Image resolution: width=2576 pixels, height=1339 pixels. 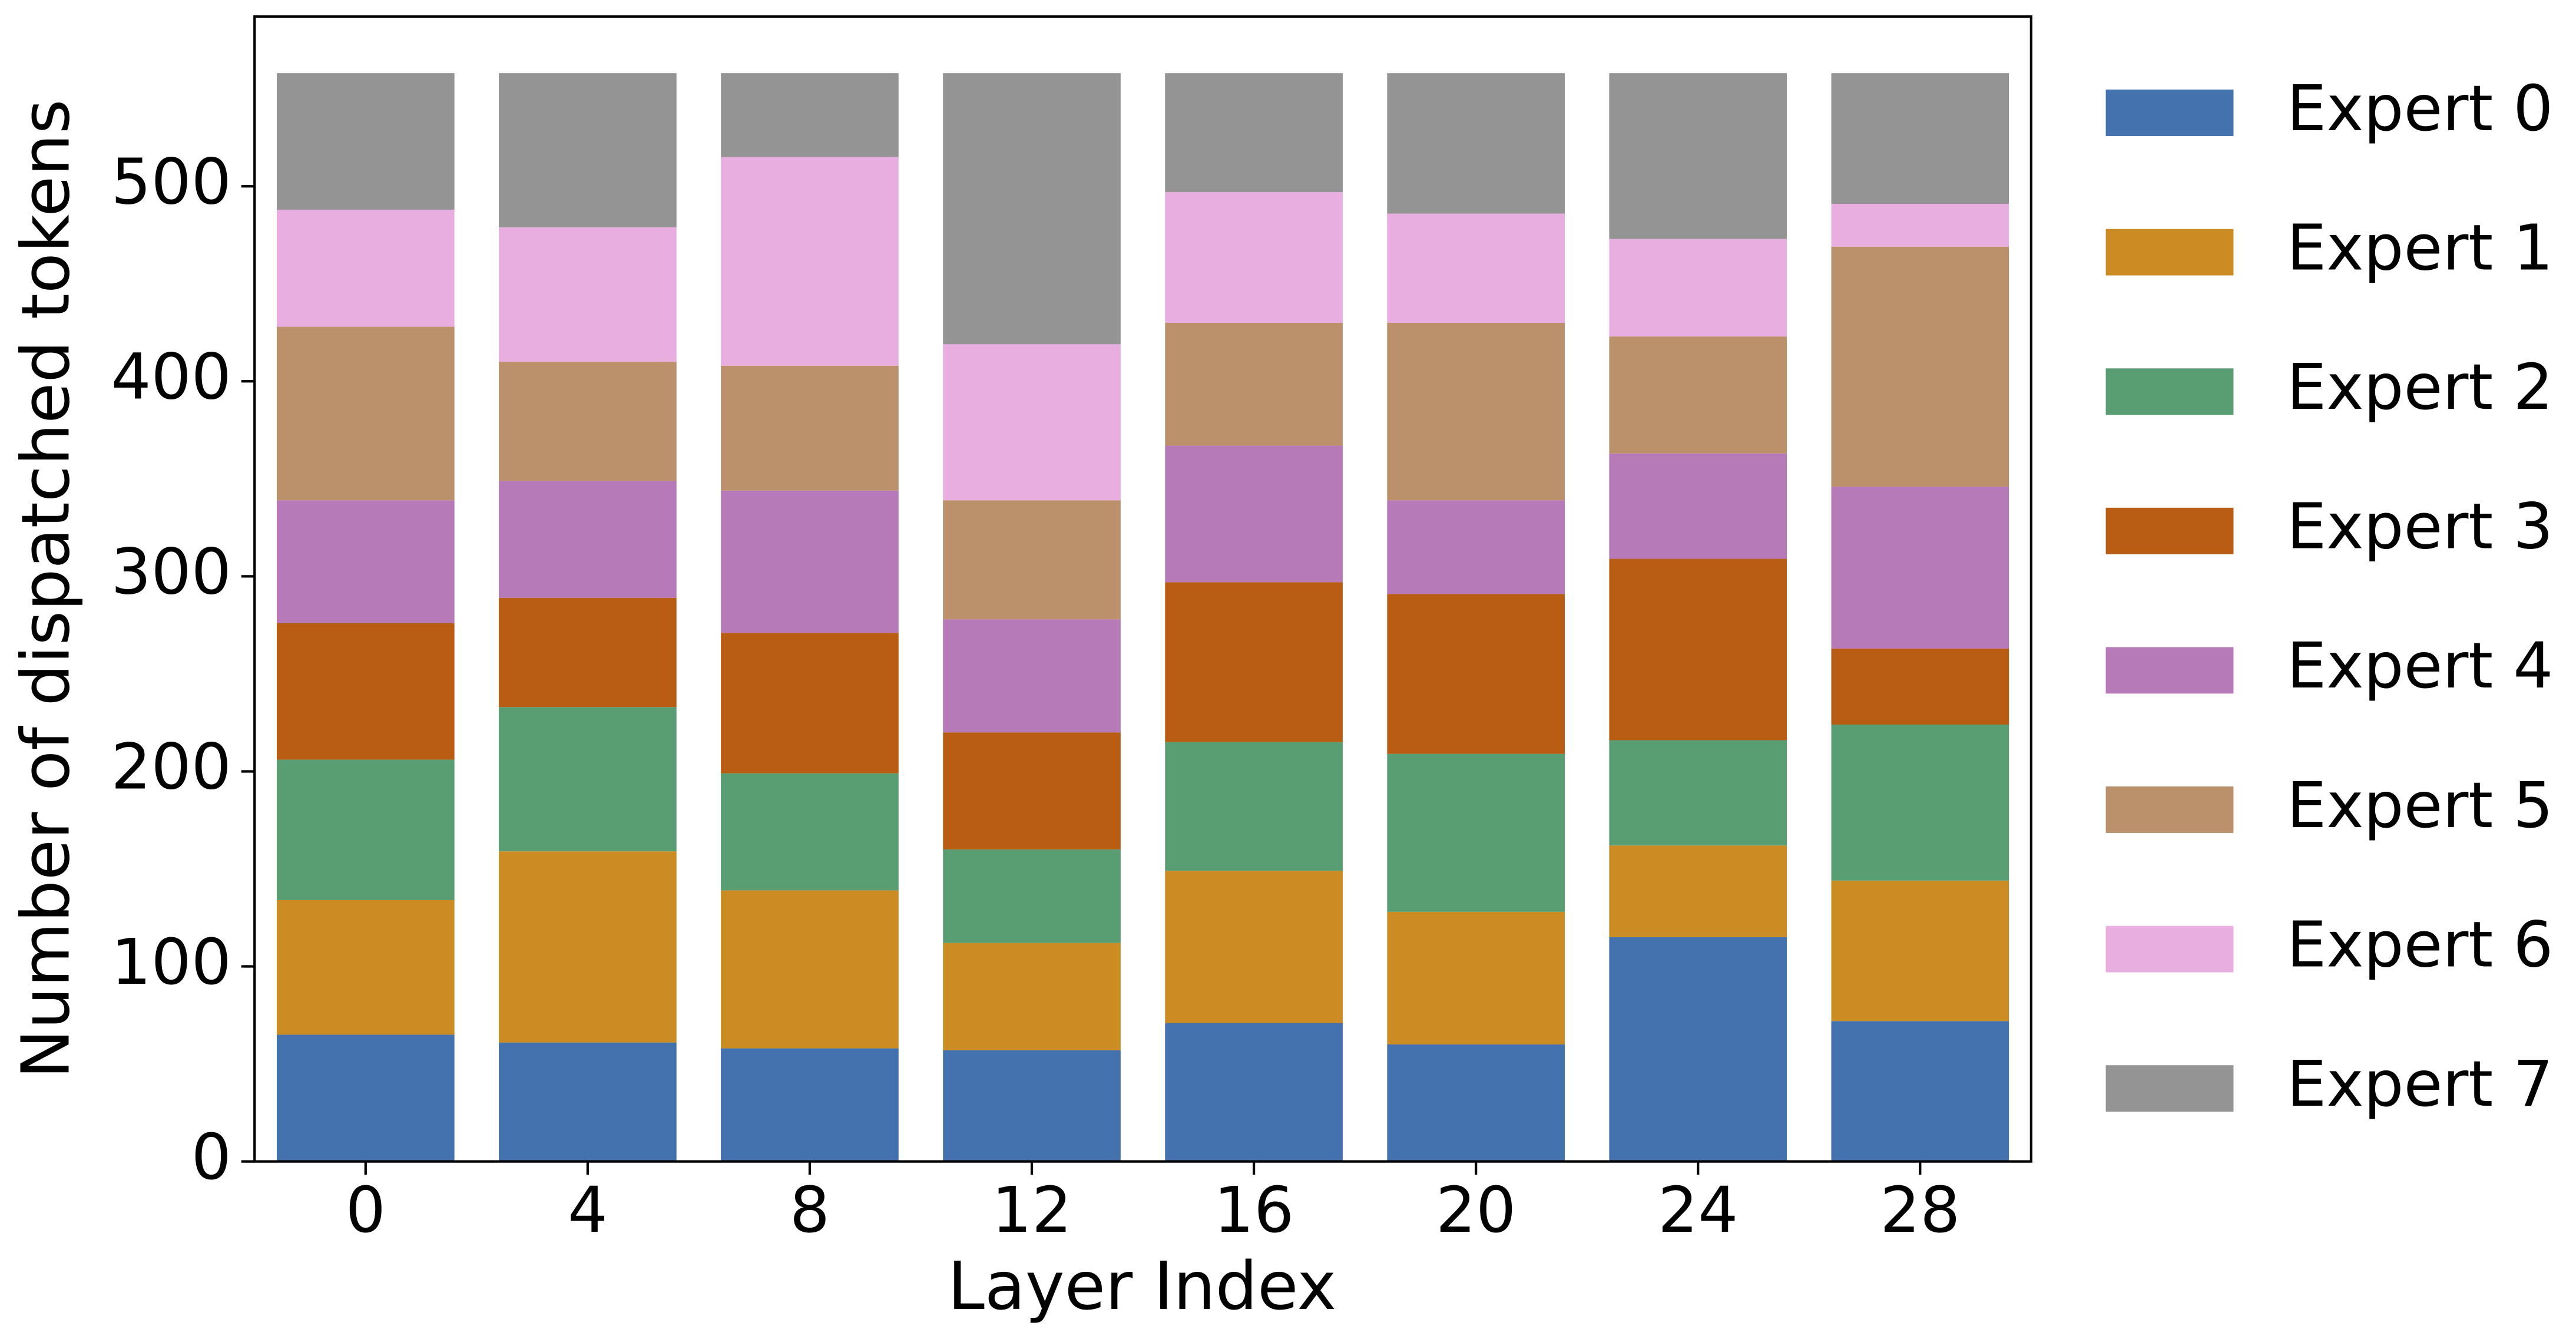 I want to click on legend-label: Expert 6, so click(x=2420, y=945).